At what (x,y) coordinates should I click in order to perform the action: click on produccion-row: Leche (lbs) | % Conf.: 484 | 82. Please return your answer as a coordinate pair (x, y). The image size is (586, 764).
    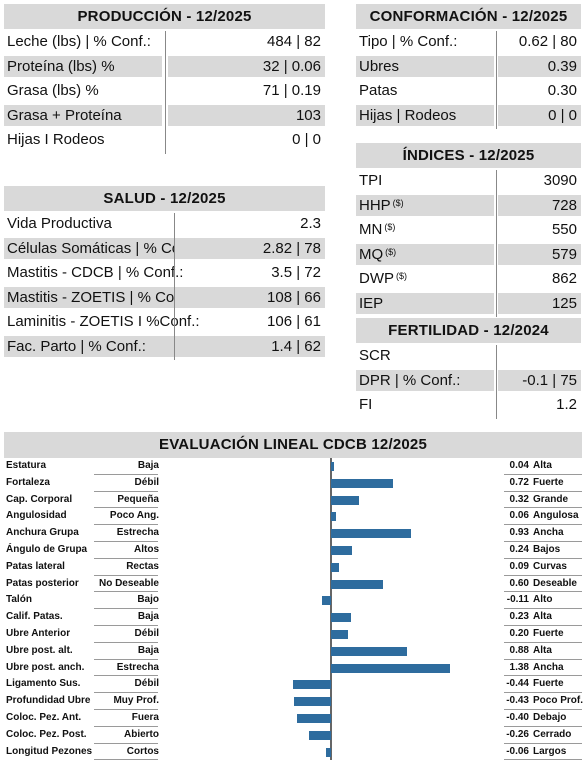
    Looking at the image, I should click on (164, 41).